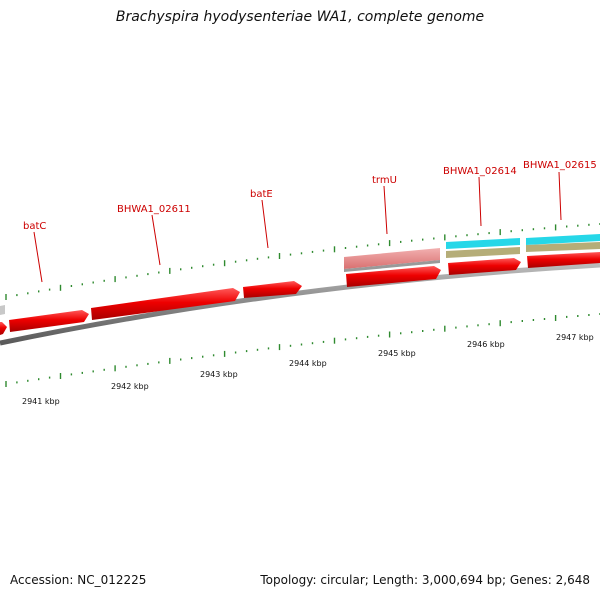 This screenshot has width=600, height=600. Describe the element at coordinates (78, 580) in the screenshot. I see `accession-text: Accession: NC_012225` at that location.